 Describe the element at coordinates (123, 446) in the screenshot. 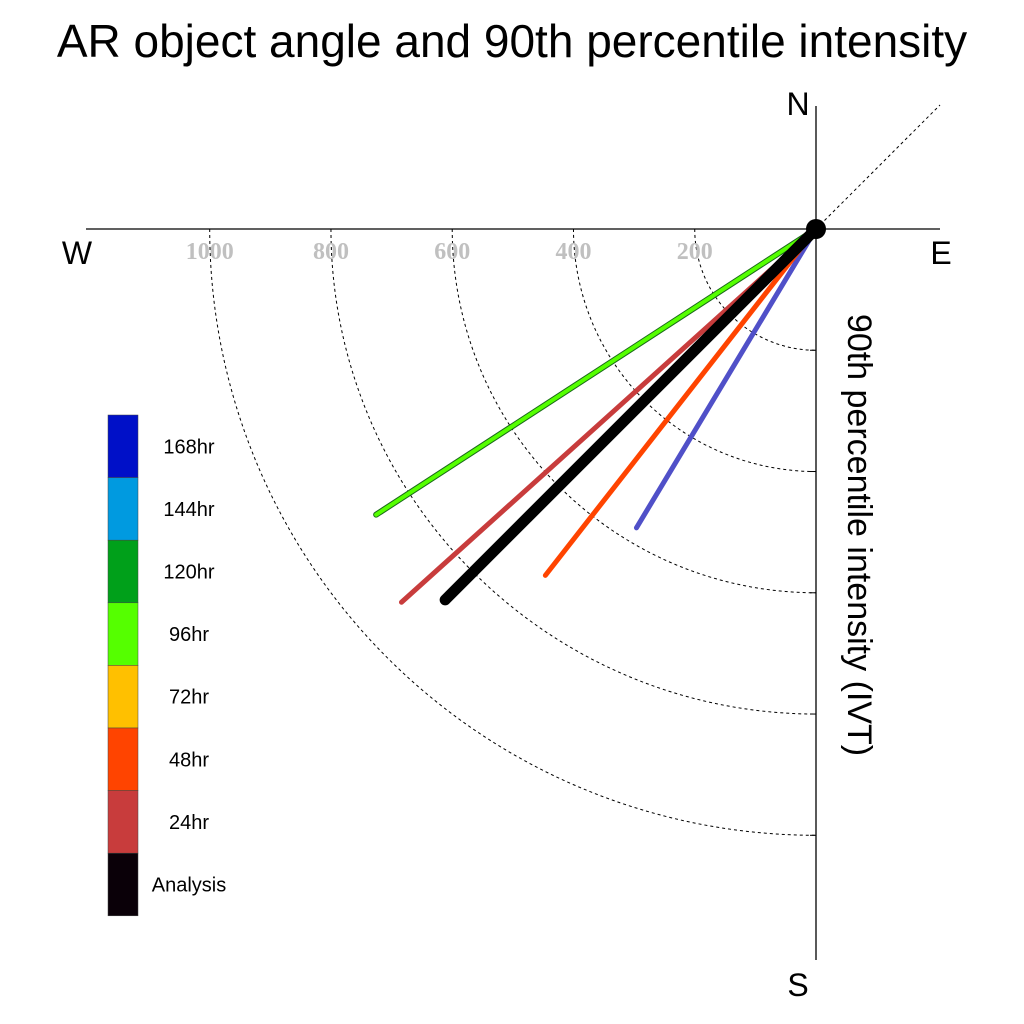

I see `legend-swatch-168hr` at that location.